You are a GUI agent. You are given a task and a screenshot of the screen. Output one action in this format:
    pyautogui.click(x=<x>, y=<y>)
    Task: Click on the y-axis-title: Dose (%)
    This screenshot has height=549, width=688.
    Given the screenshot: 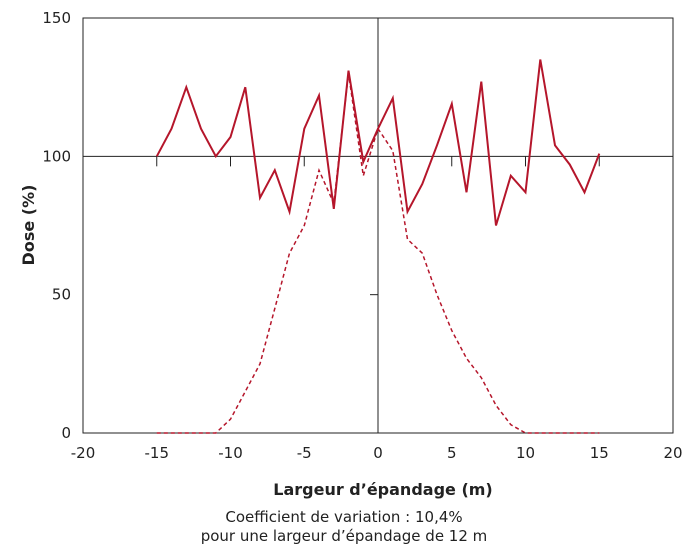 What is the action you would take?
    pyautogui.click(x=28, y=225)
    